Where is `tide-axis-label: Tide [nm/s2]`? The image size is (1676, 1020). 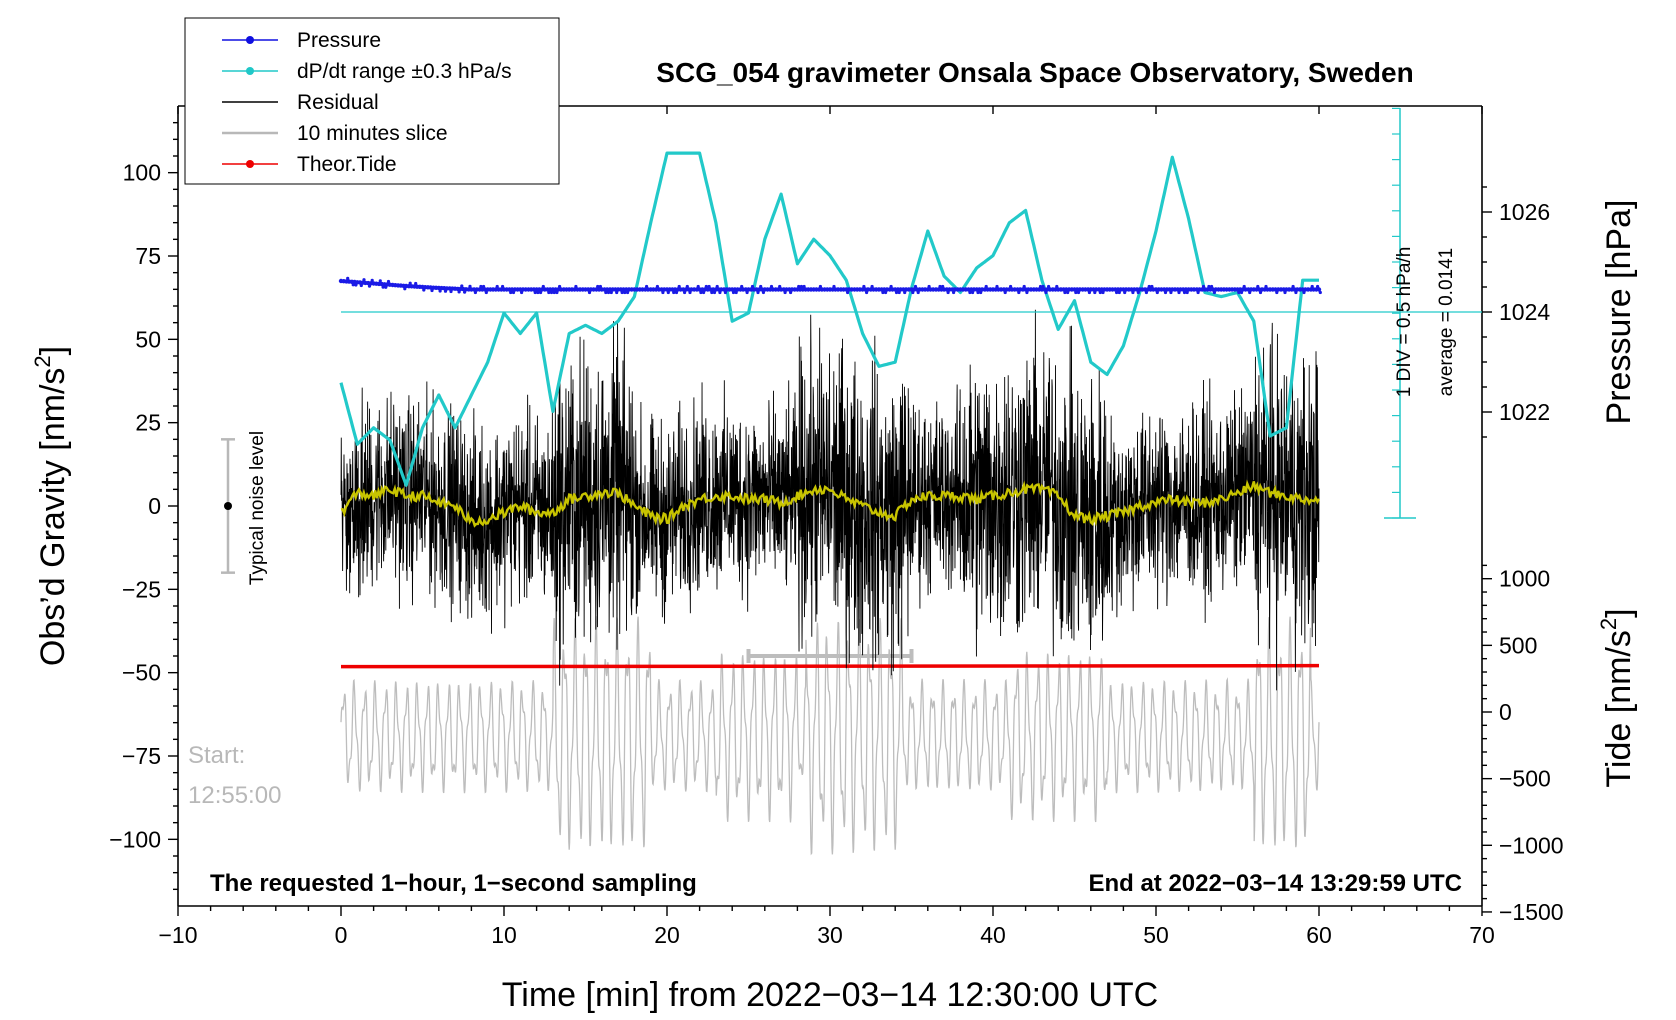 tide-axis-label: Tide [nm/s2] is located at coordinates (1617, 697).